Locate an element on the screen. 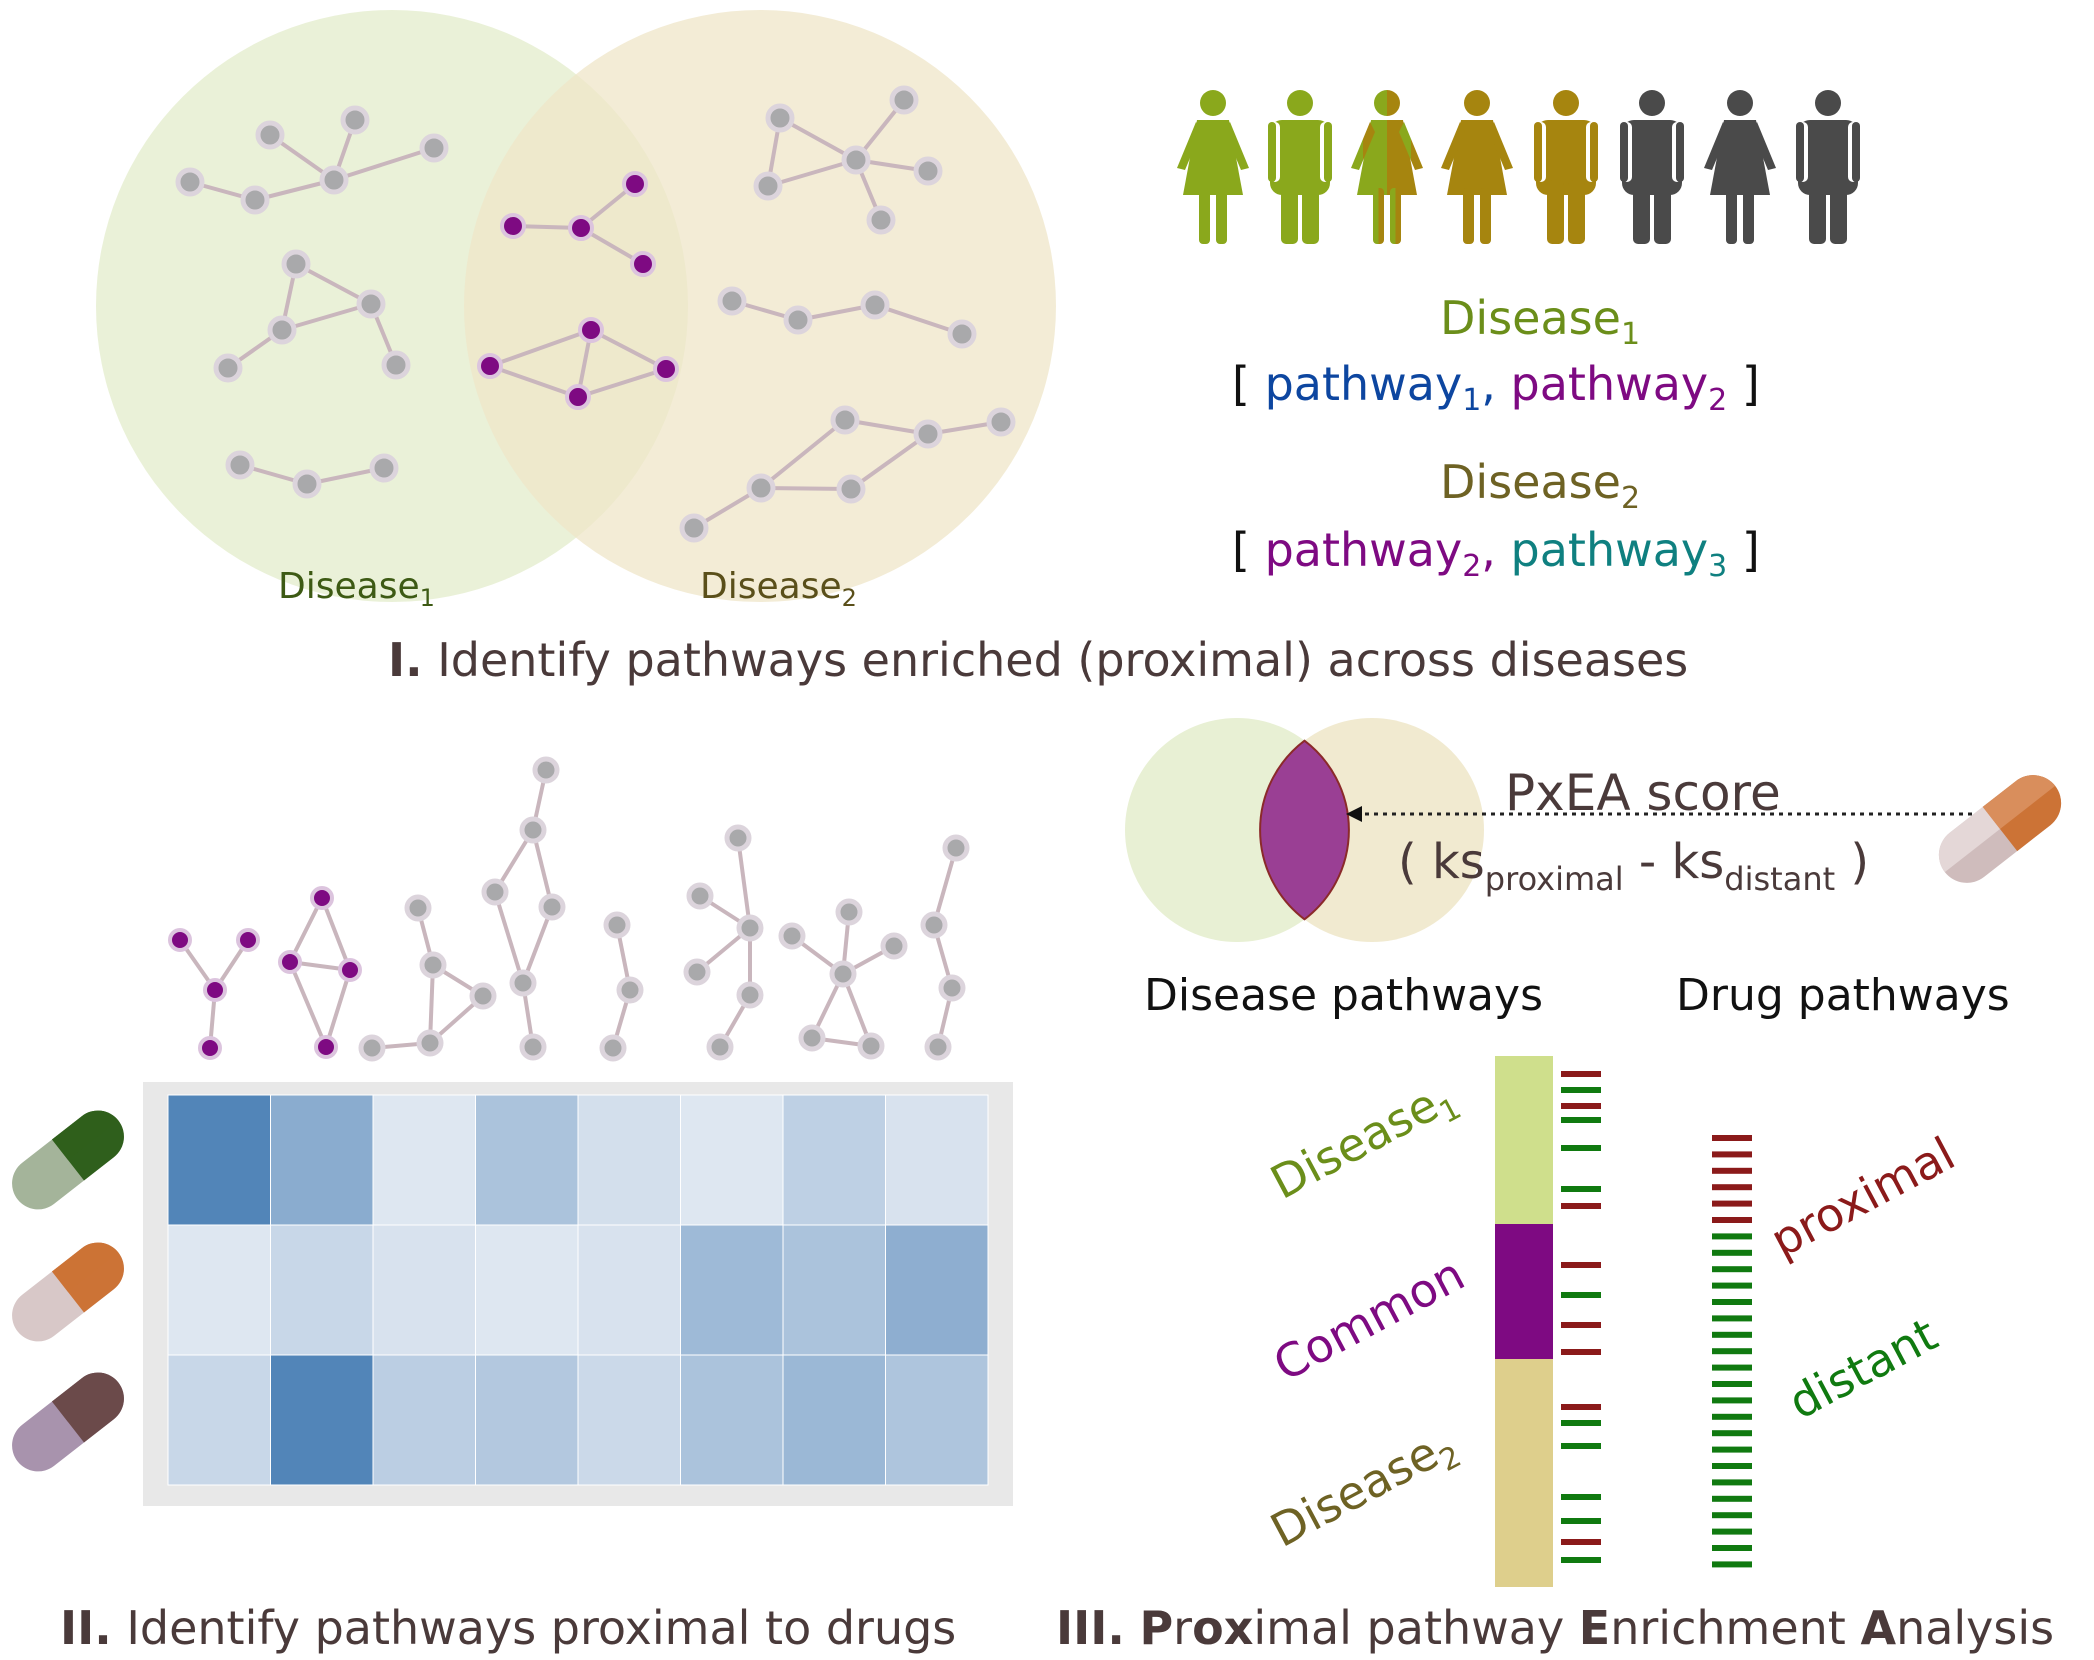 Image resolution: width=2094 pixels, height=1660 pixels. patient-icons is located at coordinates (1518, 167).